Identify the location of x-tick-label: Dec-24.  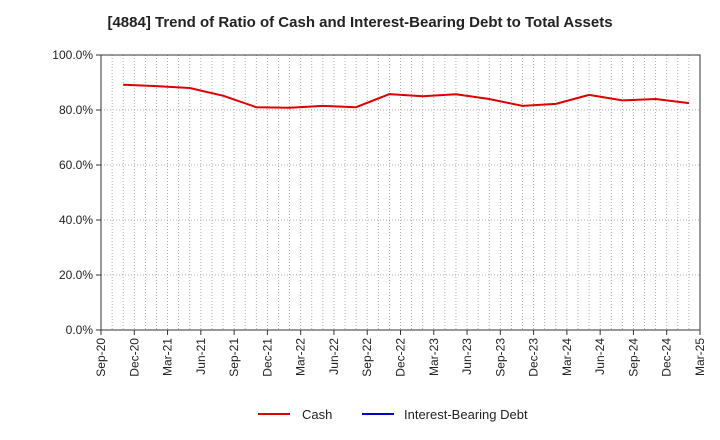
(667, 357).